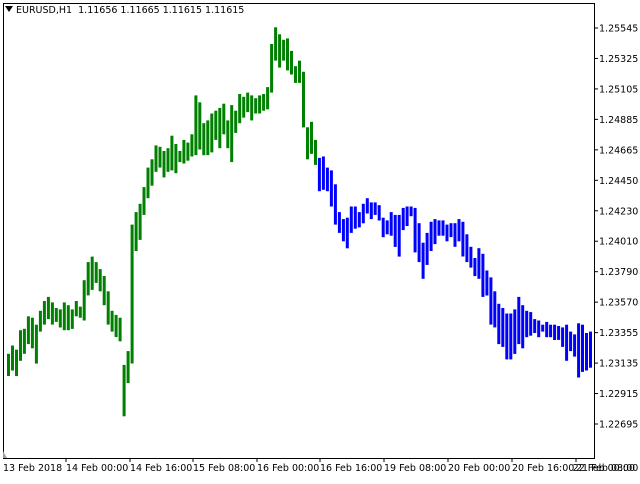  What do you see at coordinates (44, 10) in the screenshot?
I see `chart-title: EURUSD,H1` at bounding box center [44, 10].